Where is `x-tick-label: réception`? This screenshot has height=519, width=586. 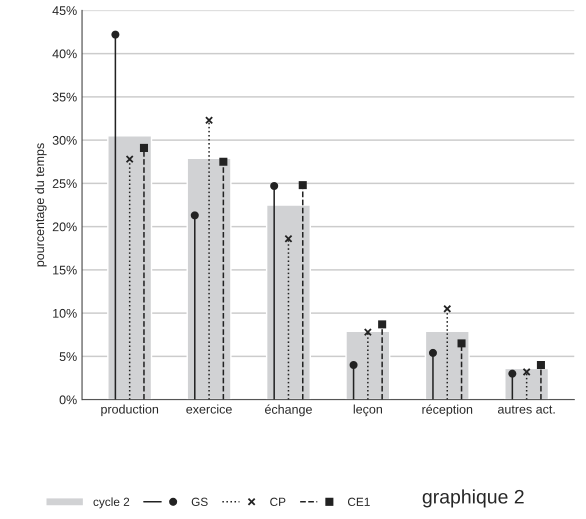
x-tick-label: réception is located at coordinates (447, 410).